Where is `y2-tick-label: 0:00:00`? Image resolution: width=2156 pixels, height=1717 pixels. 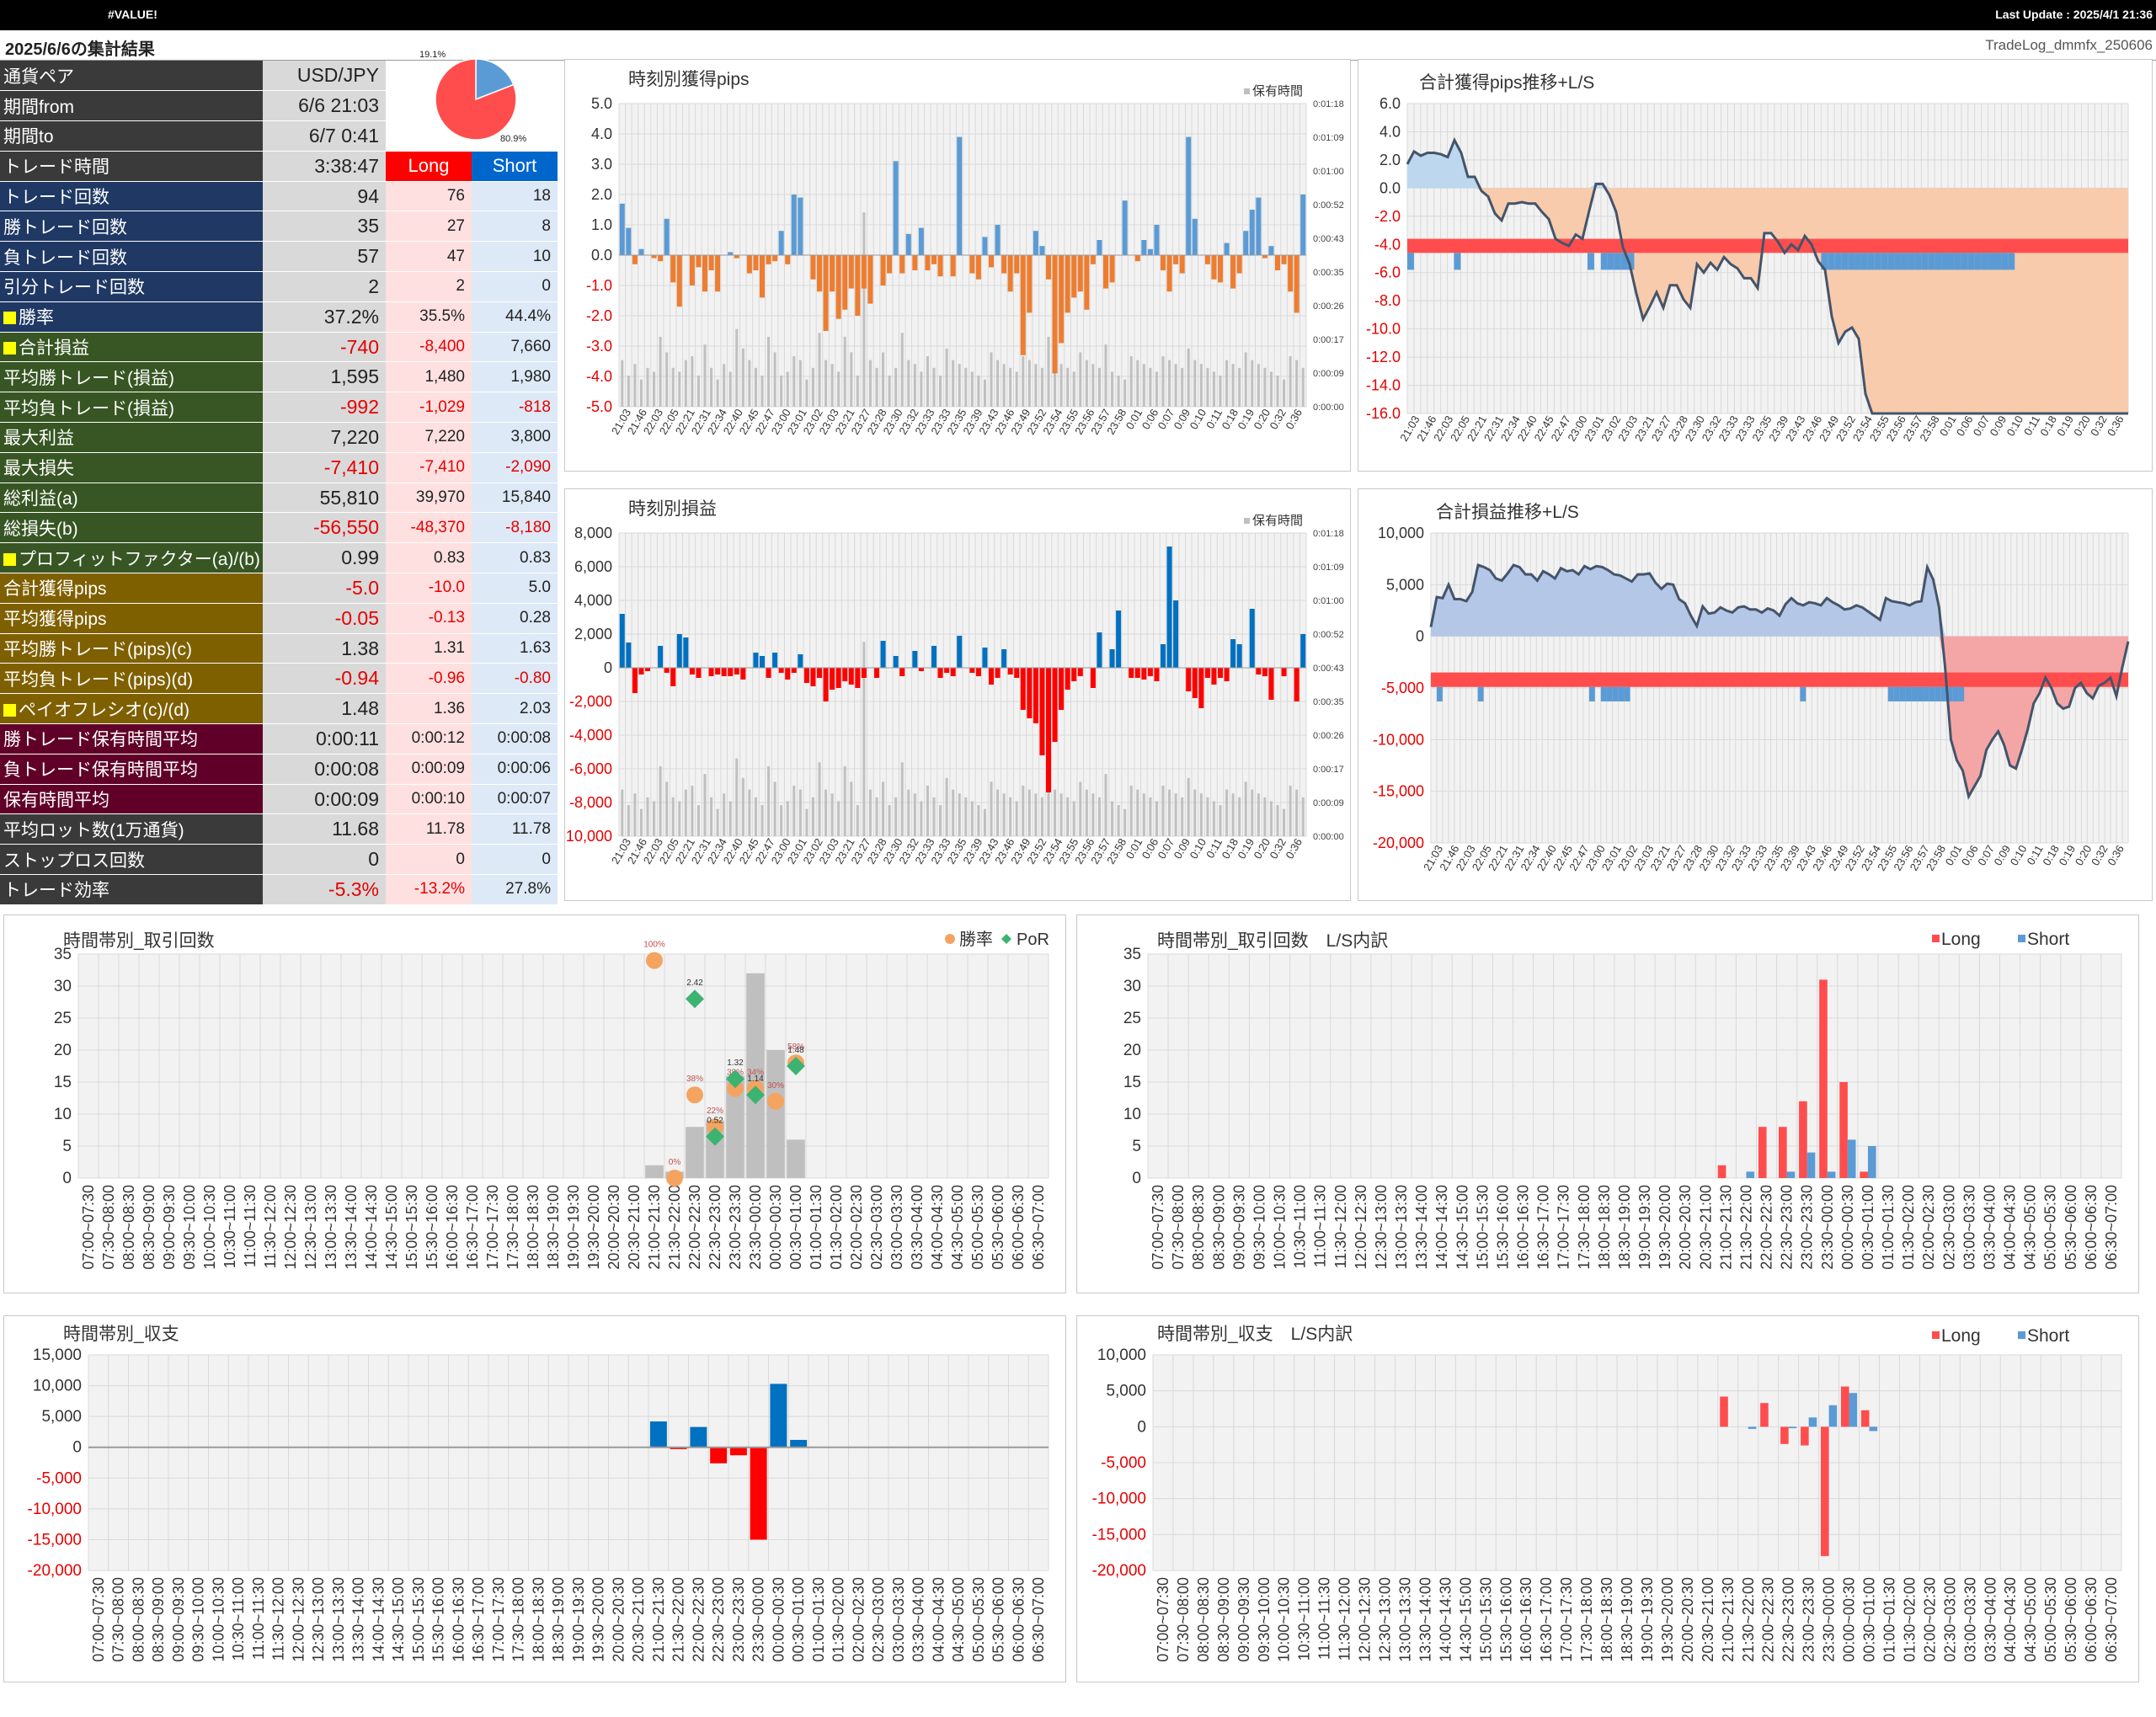 y2-tick-label: 0:00:00 is located at coordinates (1328, 837).